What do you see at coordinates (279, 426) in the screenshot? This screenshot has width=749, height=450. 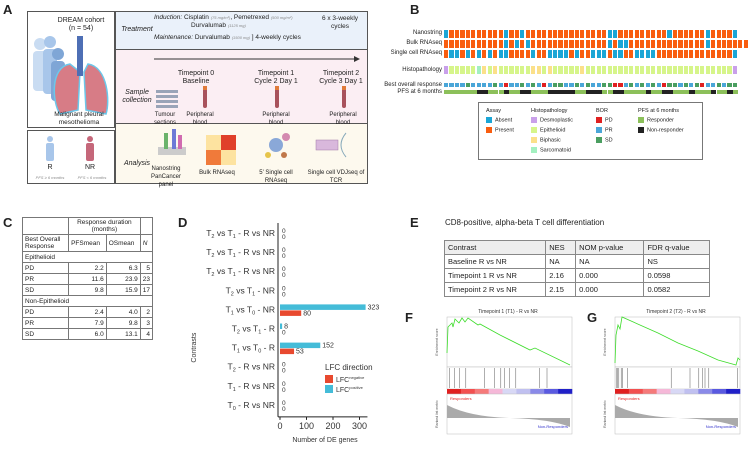 I see `x-tick-label: 0` at bounding box center [279, 426].